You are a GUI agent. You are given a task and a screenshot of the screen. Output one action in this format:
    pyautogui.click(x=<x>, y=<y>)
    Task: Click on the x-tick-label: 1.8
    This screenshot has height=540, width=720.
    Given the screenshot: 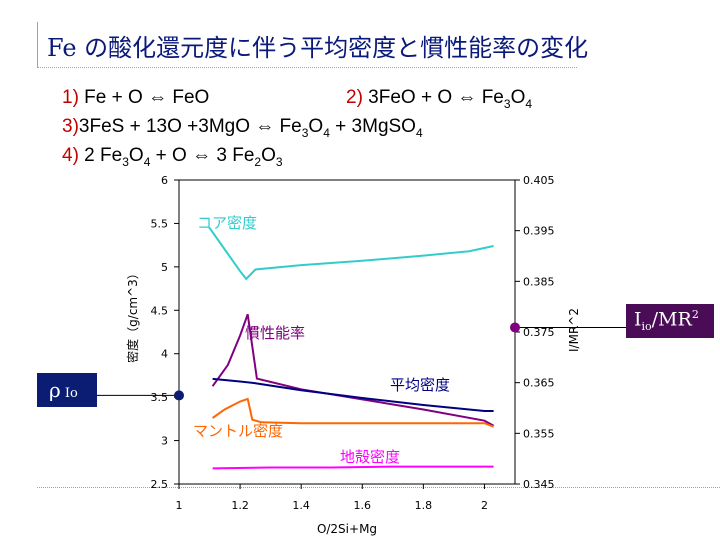 What is the action you would take?
    pyautogui.click(x=424, y=505)
    